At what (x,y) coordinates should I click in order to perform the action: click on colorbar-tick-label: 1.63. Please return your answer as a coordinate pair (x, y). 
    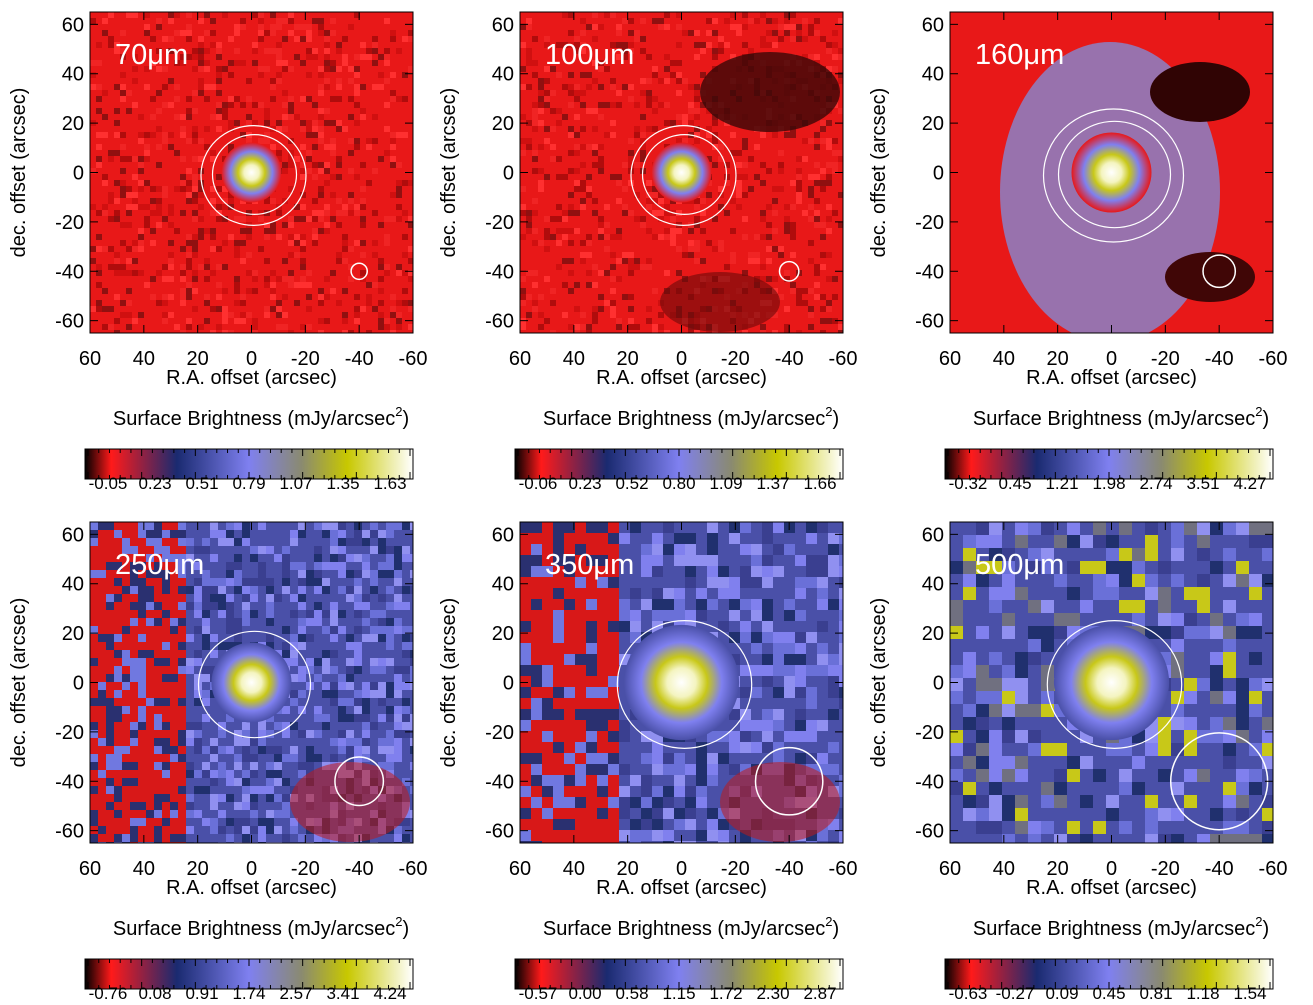
    Looking at the image, I should click on (389, 483).